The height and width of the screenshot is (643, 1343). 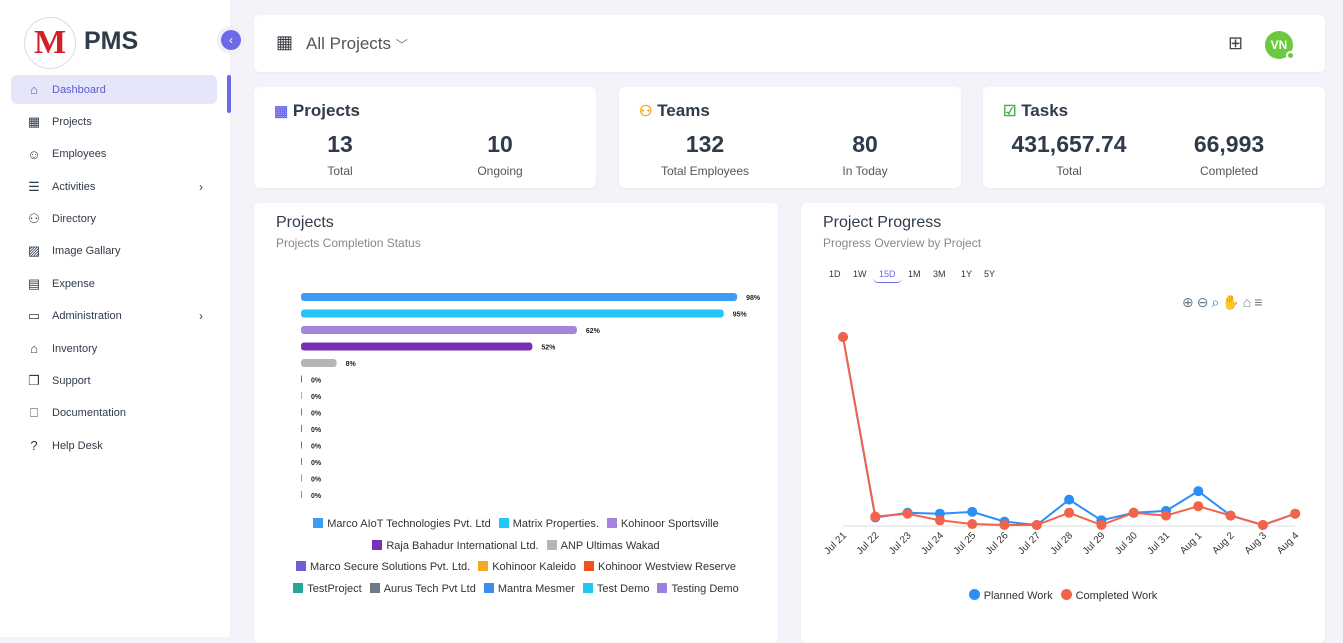 I want to click on legend-item: Kohinoor Westview Reserve, so click(x=660, y=568).